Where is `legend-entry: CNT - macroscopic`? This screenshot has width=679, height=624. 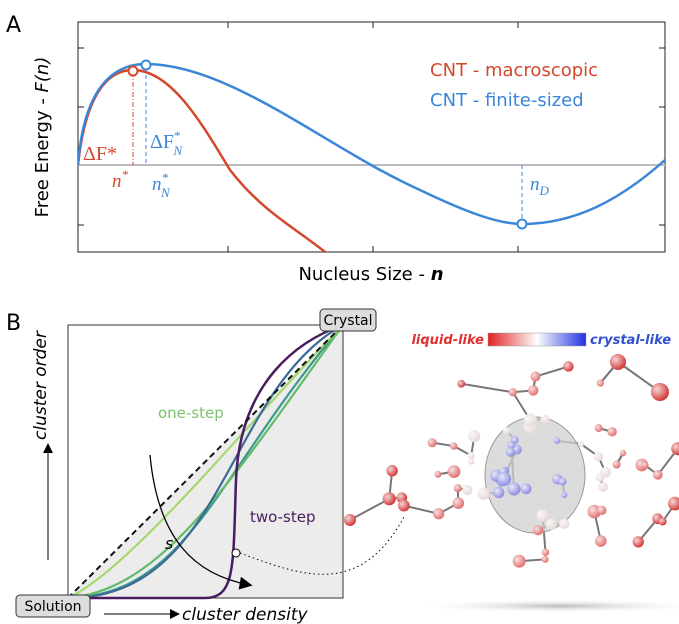 legend-entry: CNT - macroscopic is located at coordinates (514, 70).